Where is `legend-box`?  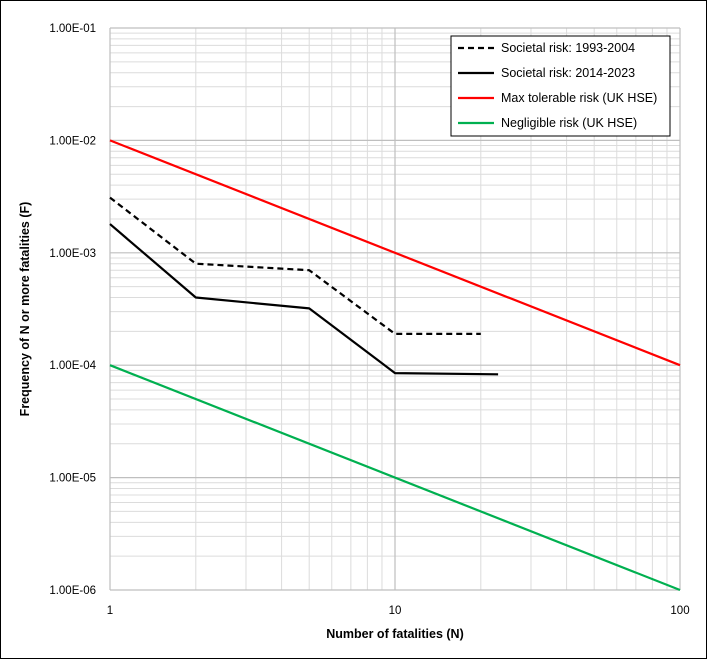
legend-box is located at coordinates (560, 86).